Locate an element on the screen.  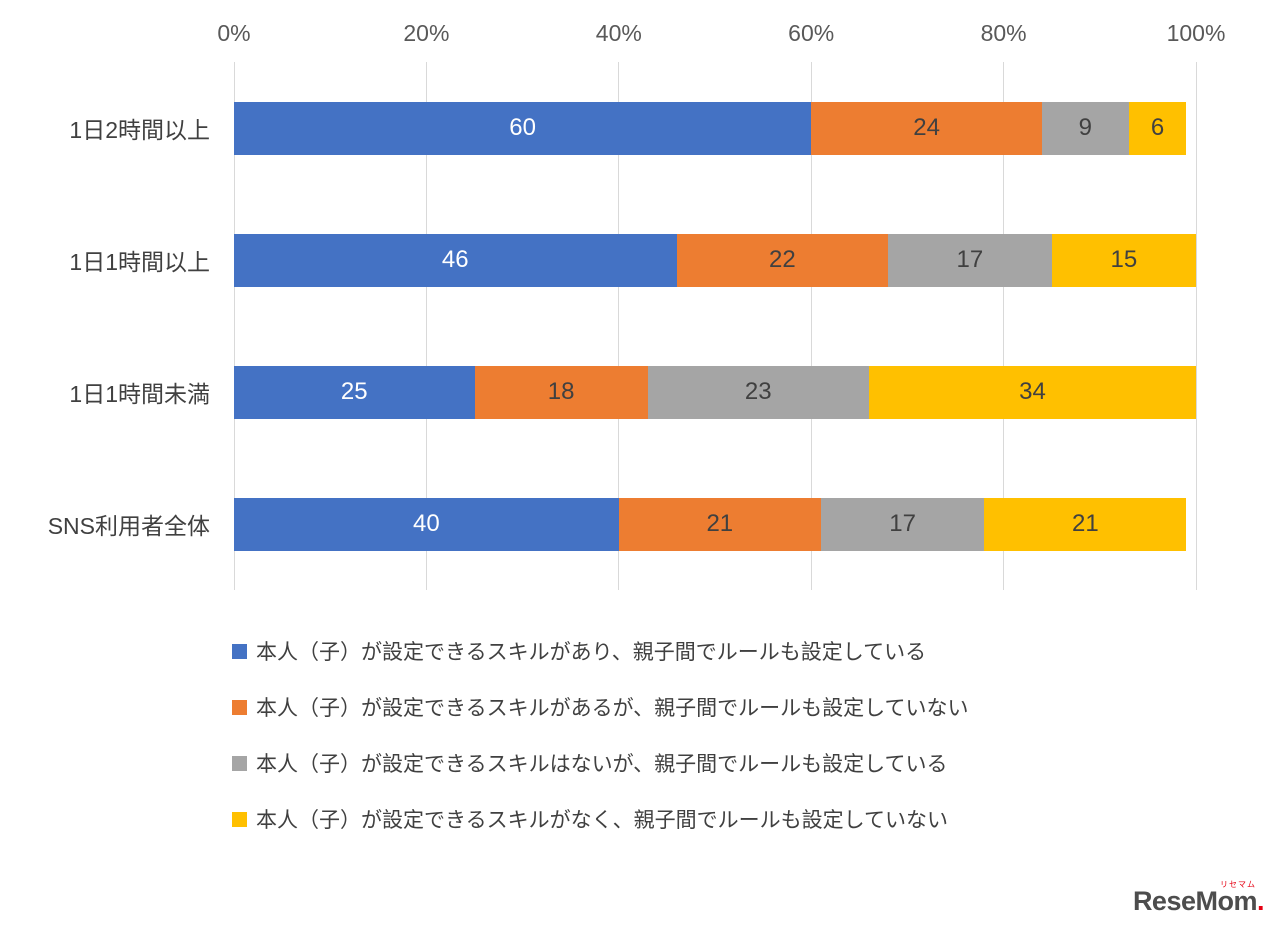
bar-value-label: 25 is located at coordinates (354, 391).